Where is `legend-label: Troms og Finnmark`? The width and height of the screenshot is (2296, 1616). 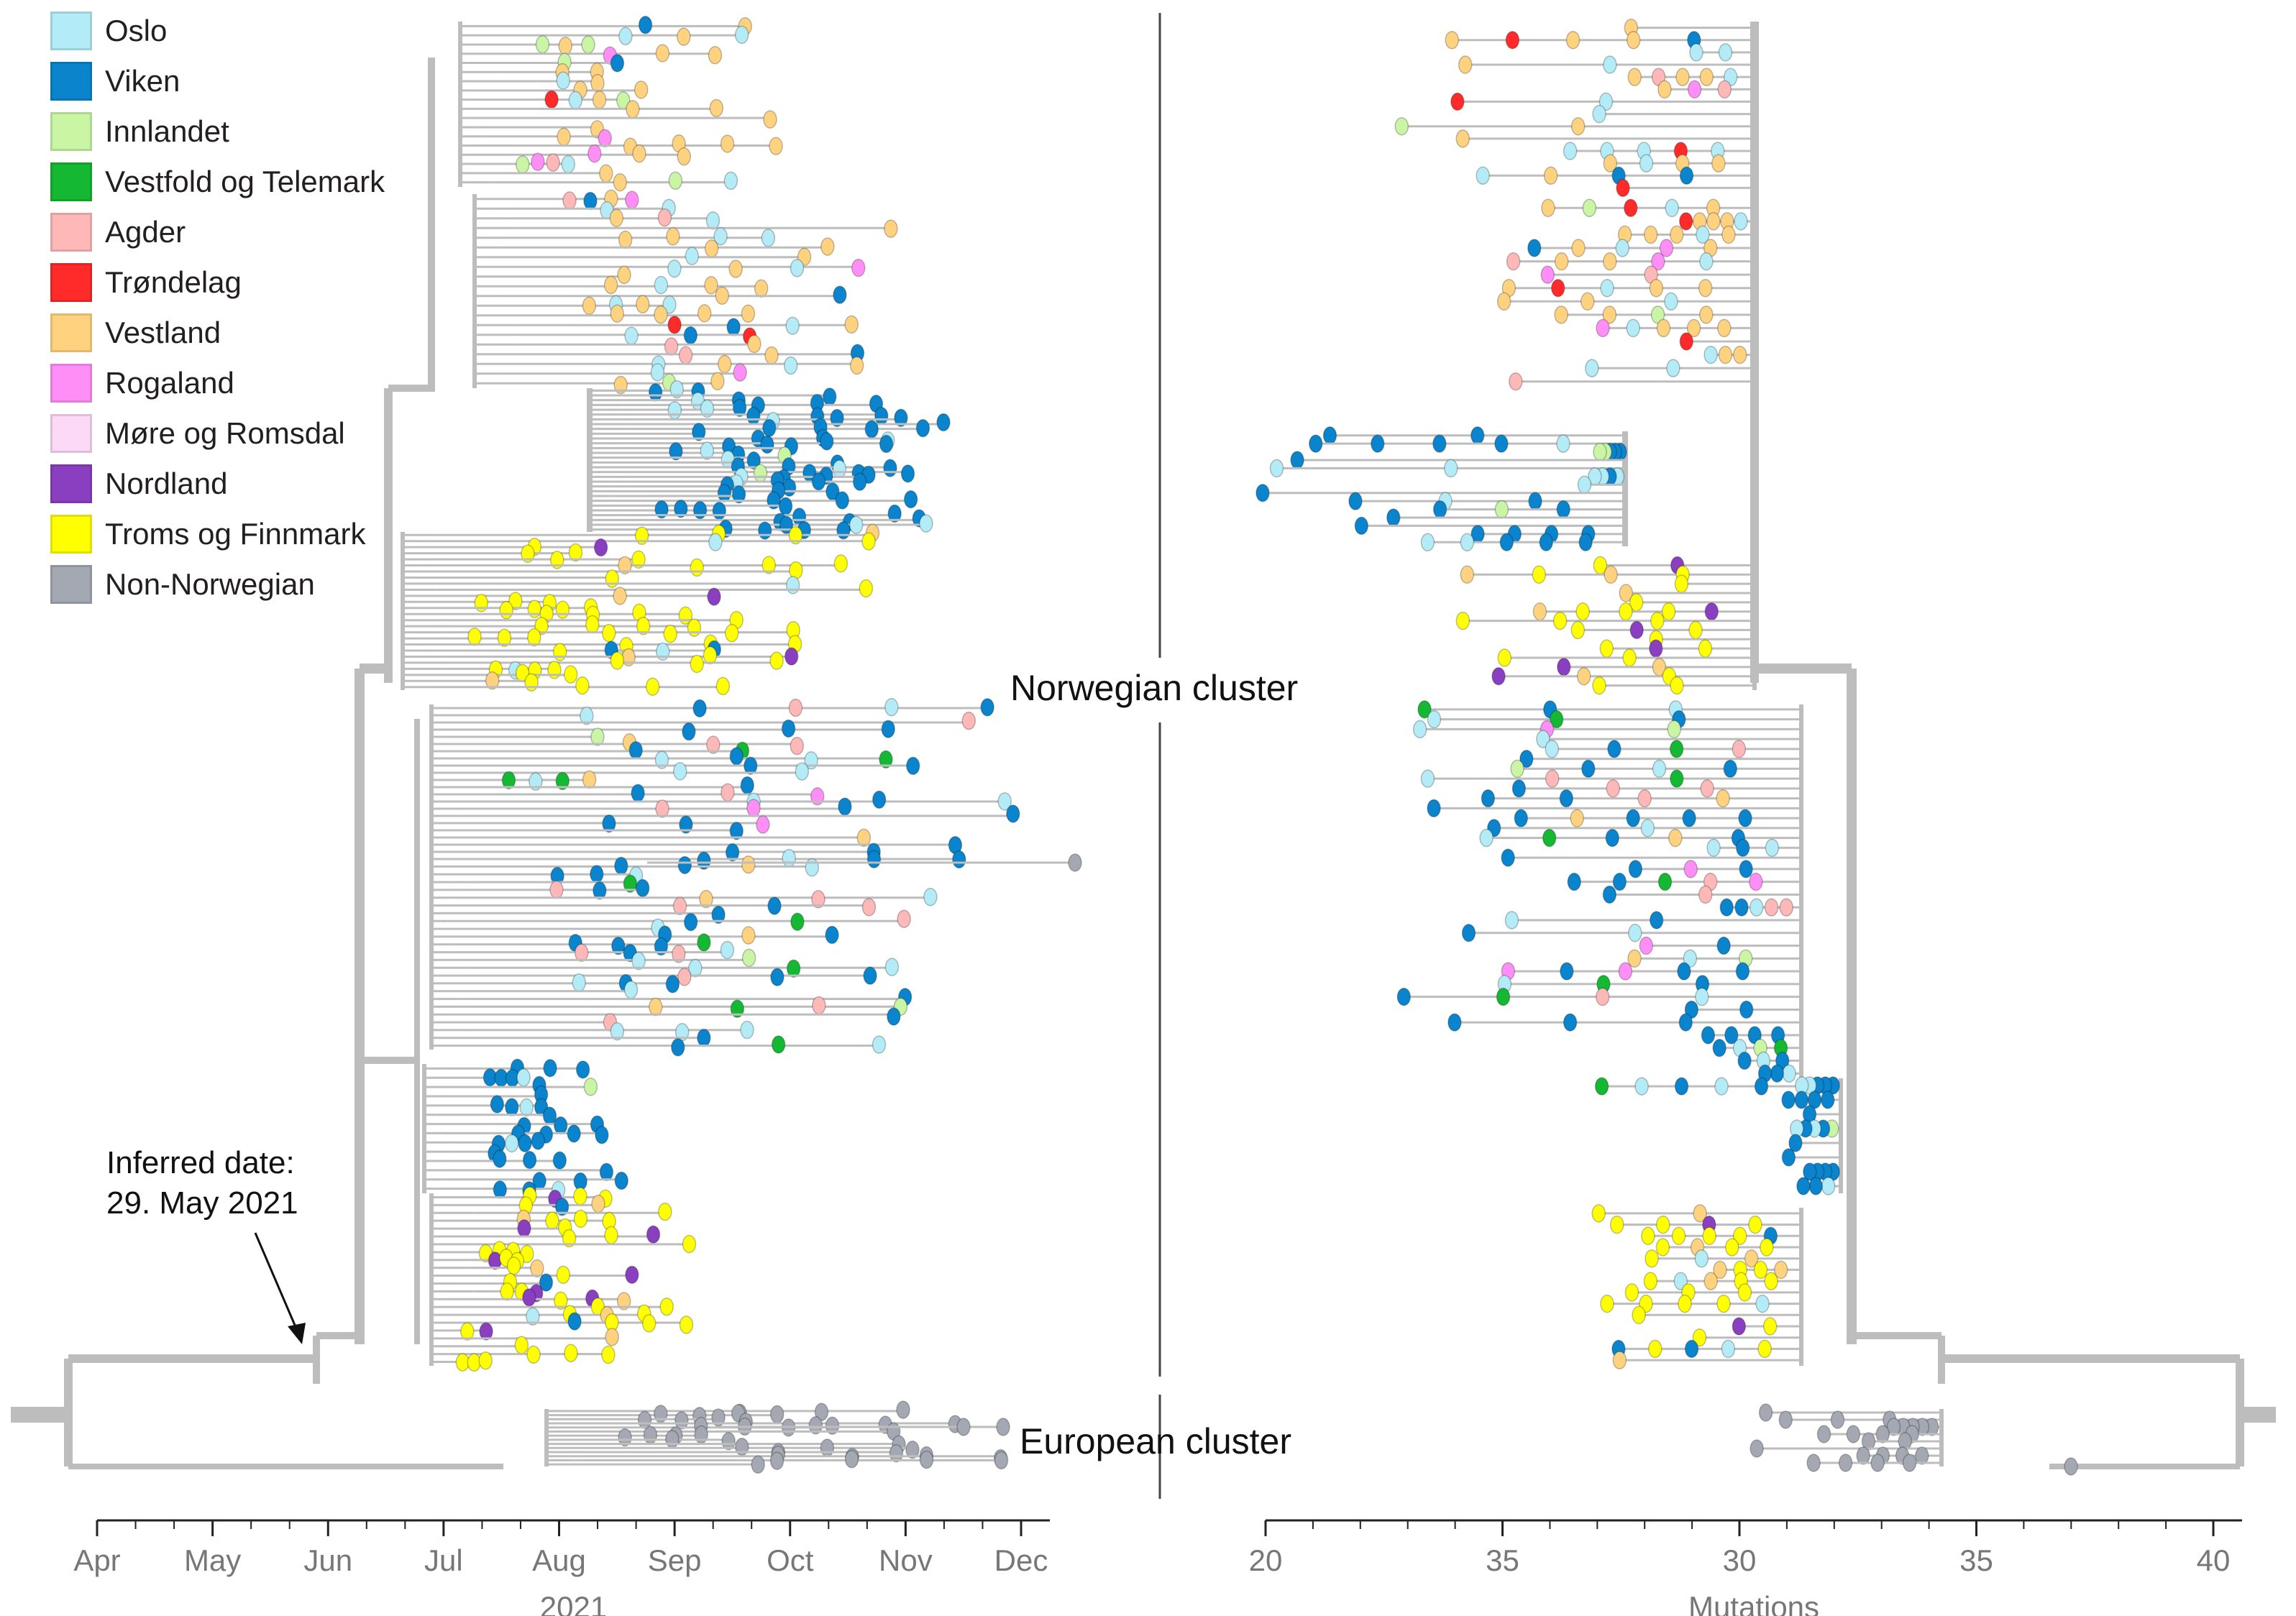 legend-label: Troms og Finnmark is located at coordinates (235, 534).